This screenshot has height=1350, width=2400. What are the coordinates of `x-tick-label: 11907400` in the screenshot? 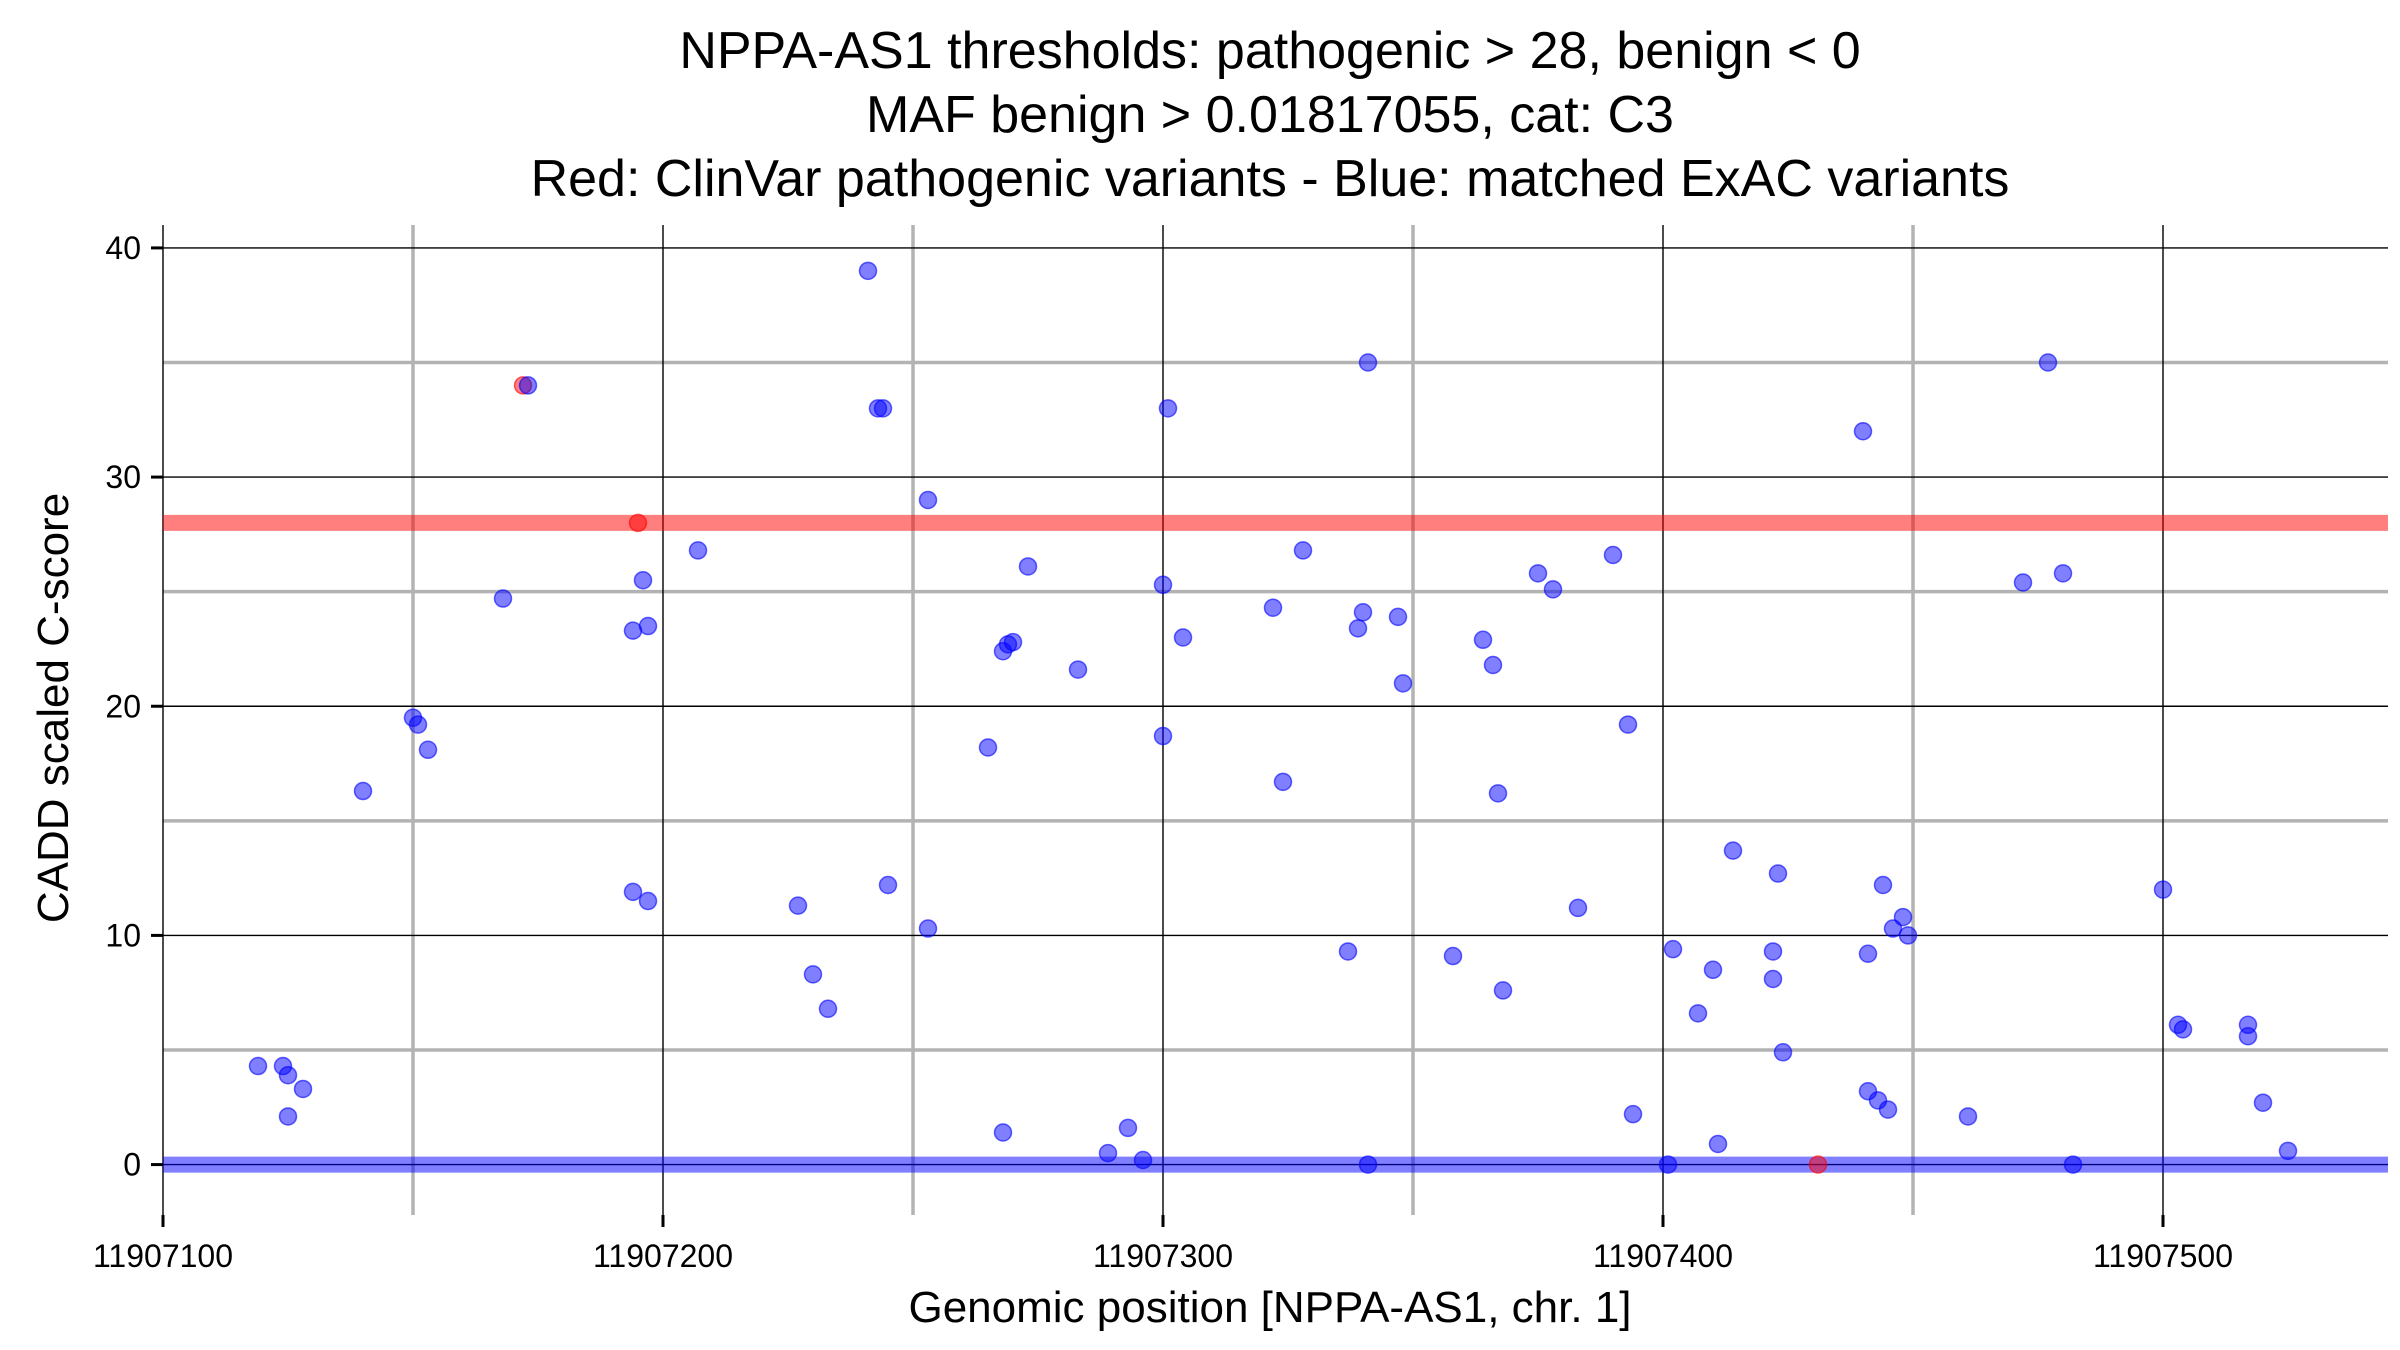 It's located at (1663, 1256).